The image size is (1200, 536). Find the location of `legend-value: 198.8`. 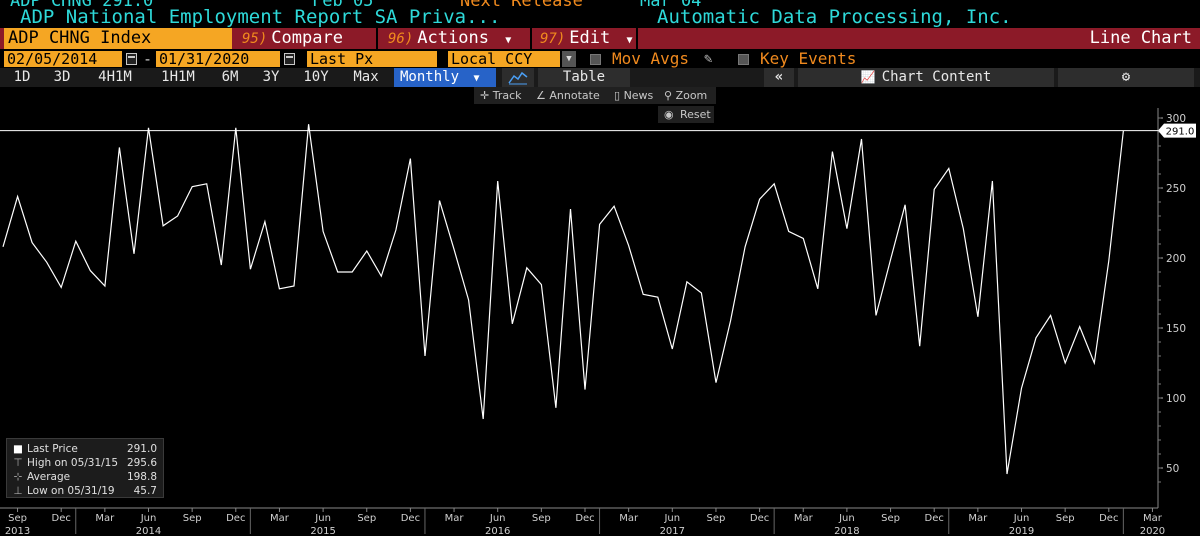

legend-value: 198.8 is located at coordinates (141, 477).